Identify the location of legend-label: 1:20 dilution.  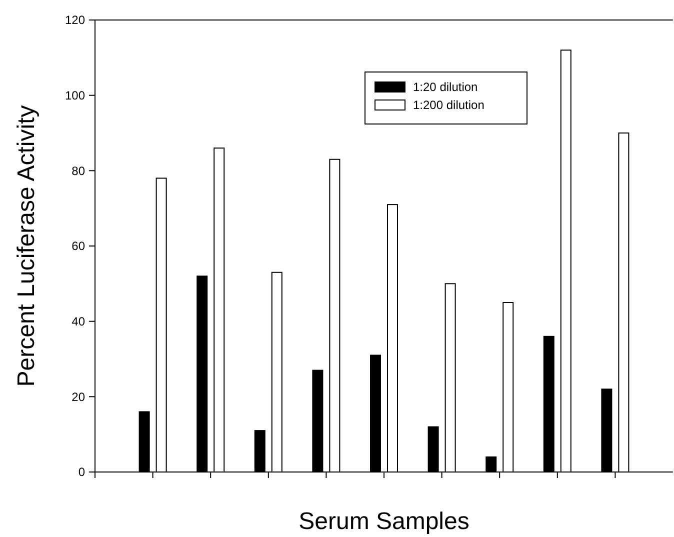
(445, 87).